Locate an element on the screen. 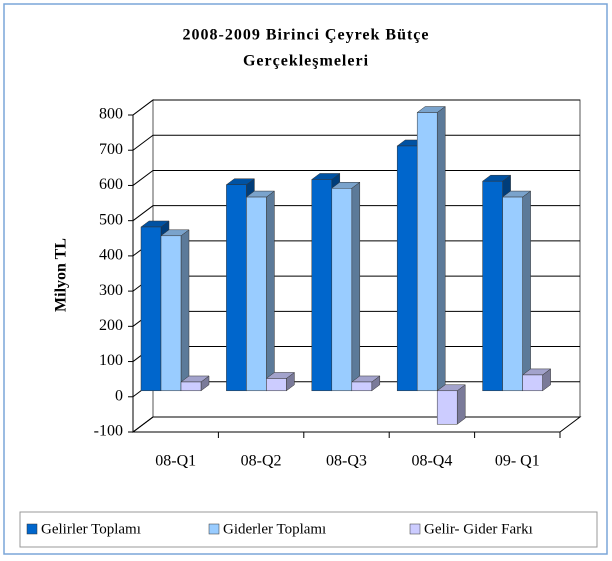 The width and height of the screenshot is (612, 561). y-tick-label: 300 is located at coordinates (111, 290).